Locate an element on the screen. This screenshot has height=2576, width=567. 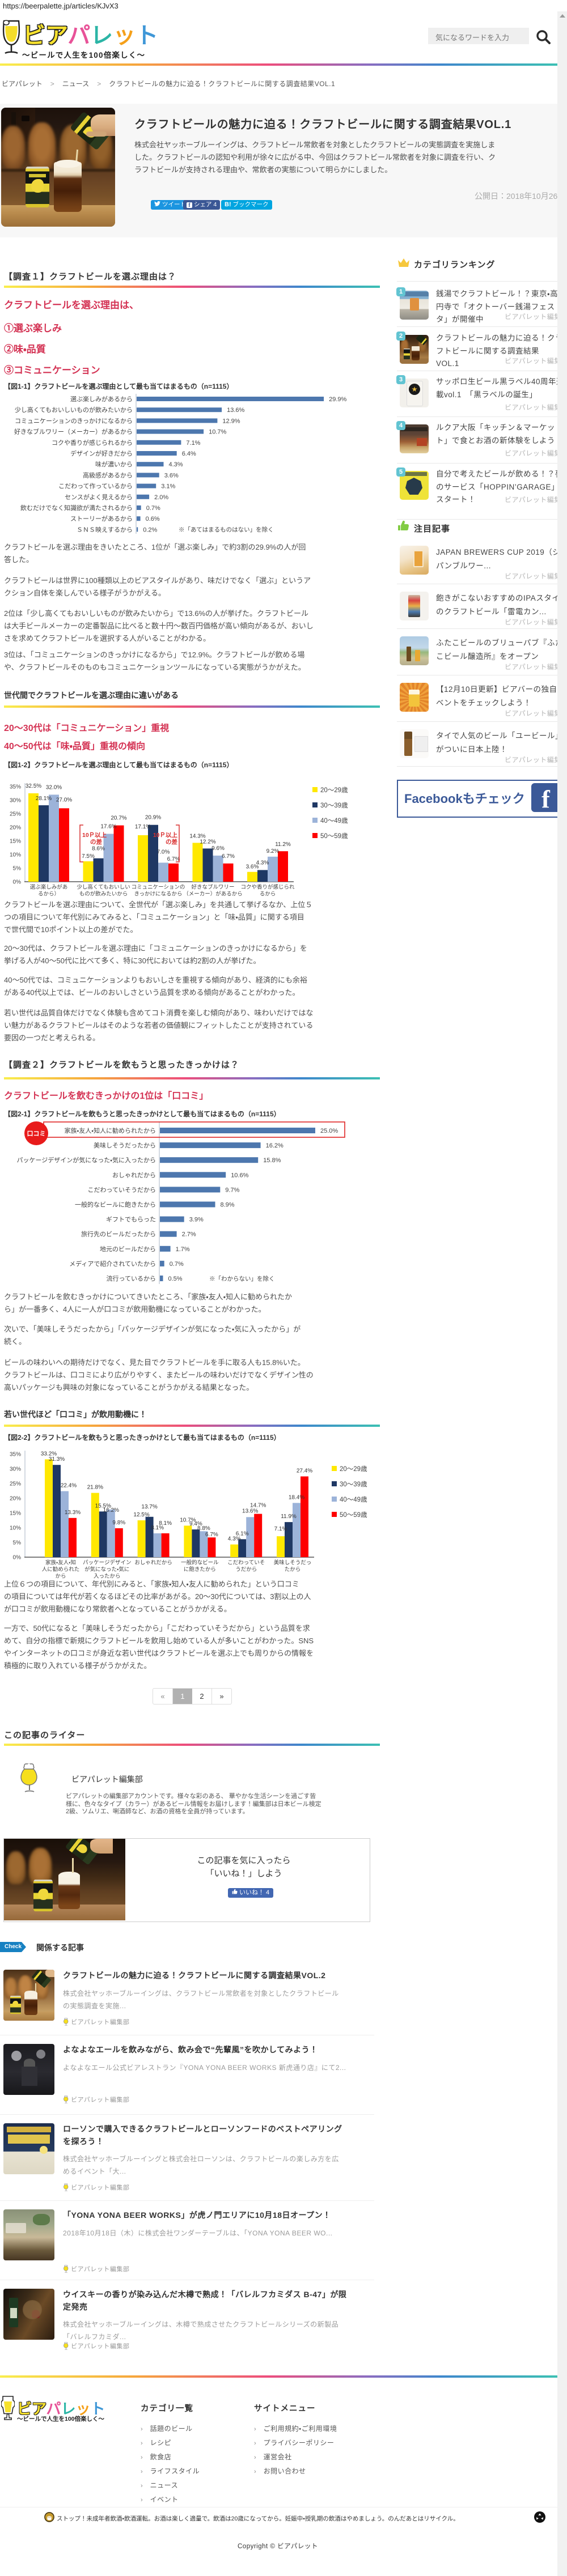
svg-text: （メーカー）があるから is located at coordinates (213, 894).